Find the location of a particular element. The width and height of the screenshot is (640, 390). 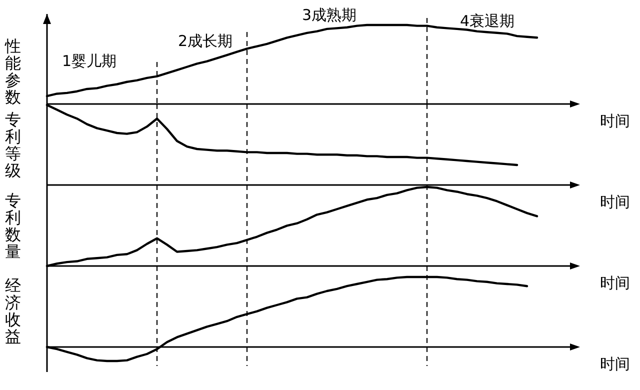

text: 3成熟期 is located at coordinates (329, 15).